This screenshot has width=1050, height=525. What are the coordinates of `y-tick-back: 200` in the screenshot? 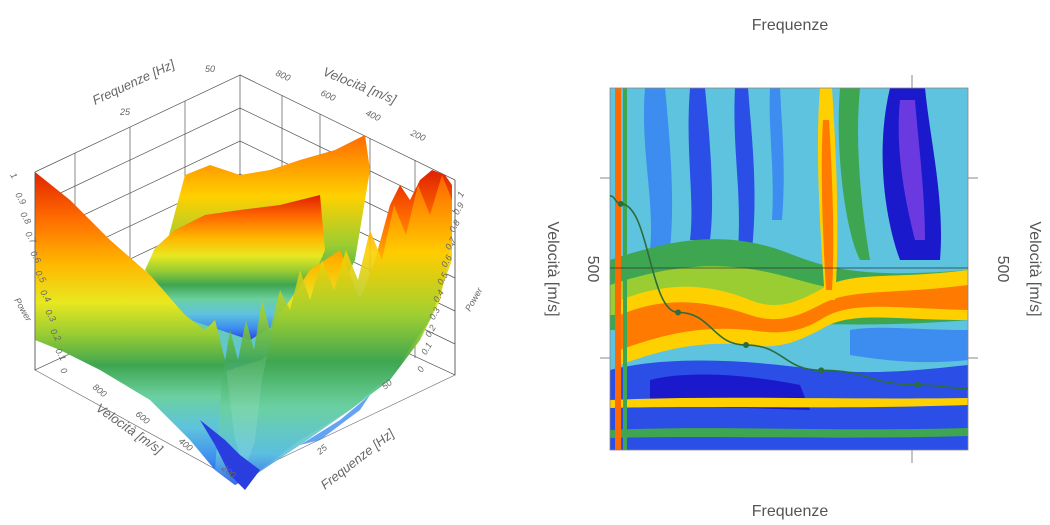 It's located at (417, 135).